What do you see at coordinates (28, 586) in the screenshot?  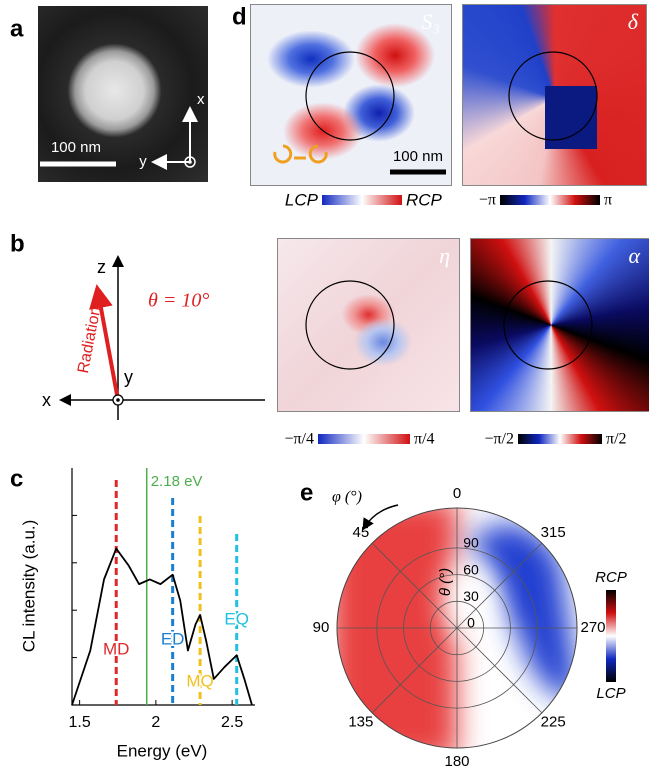 I see `y-axis-title: CL intensity (a.u.)` at bounding box center [28, 586].